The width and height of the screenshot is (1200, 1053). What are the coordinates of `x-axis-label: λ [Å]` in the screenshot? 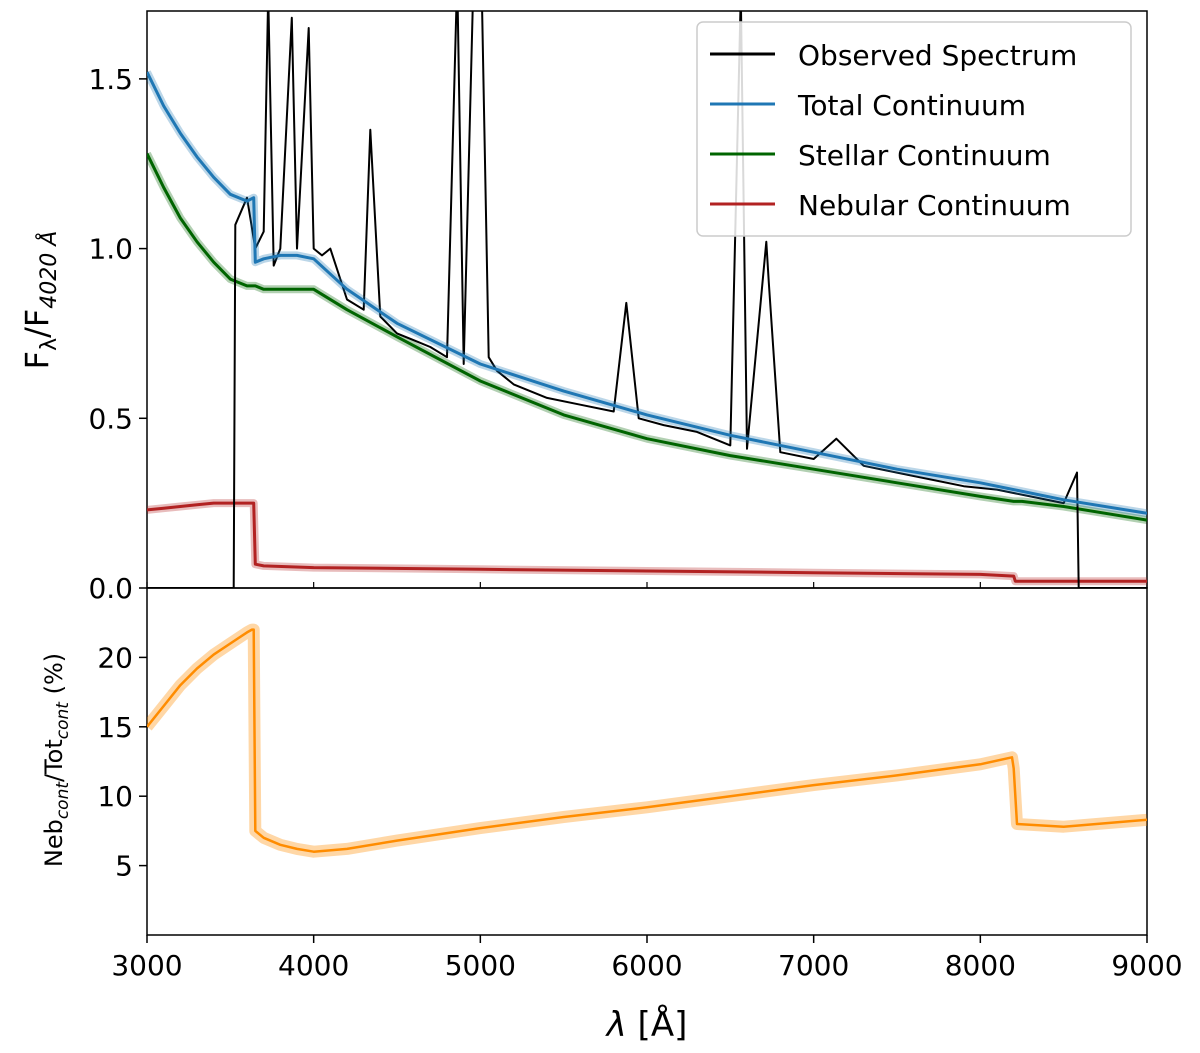 It's located at (646, 1024).